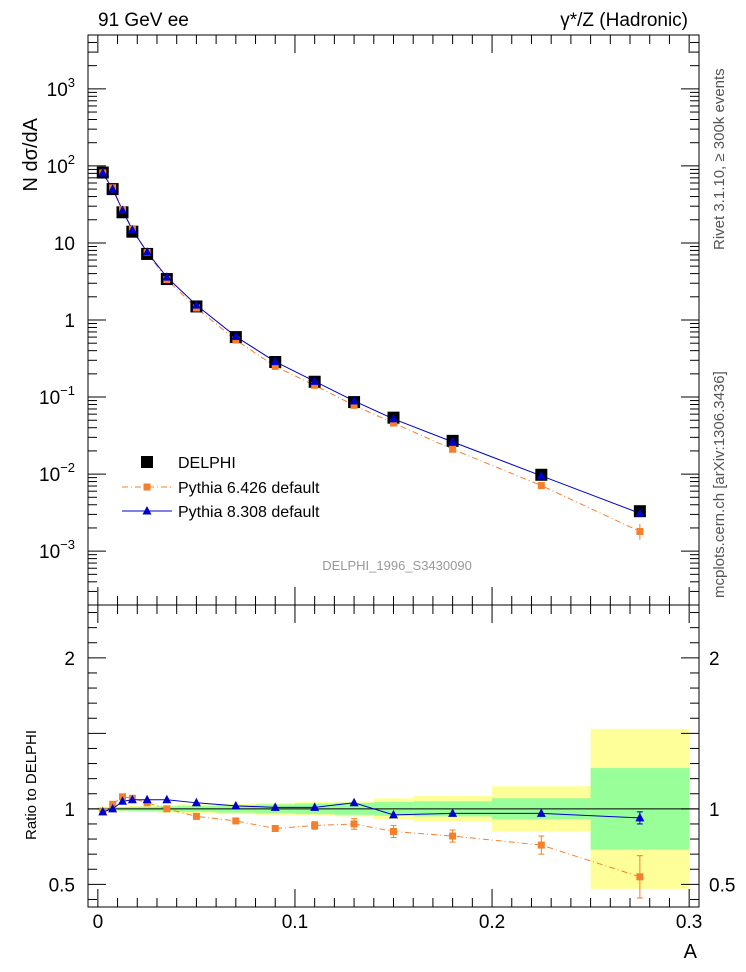 The height and width of the screenshot is (972, 746). What do you see at coordinates (492, 922) in the screenshot?
I see `x-tick-label: 0.2` at bounding box center [492, 922].